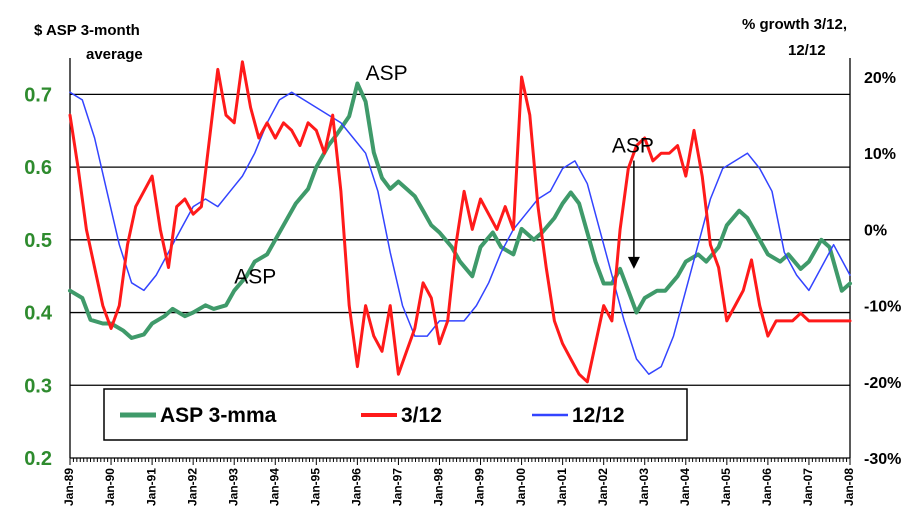  Describe the element at coordinates (598, 415) in the screenshot. I see `legend-label: 12/12` at that location.